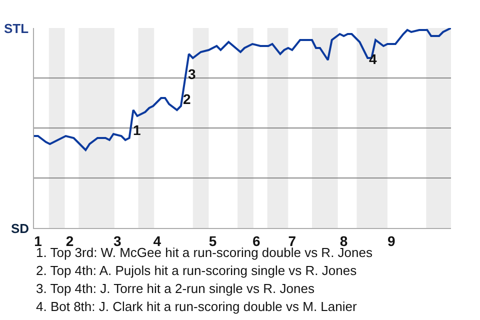  I want to click on text: SD, so click(20, 228).